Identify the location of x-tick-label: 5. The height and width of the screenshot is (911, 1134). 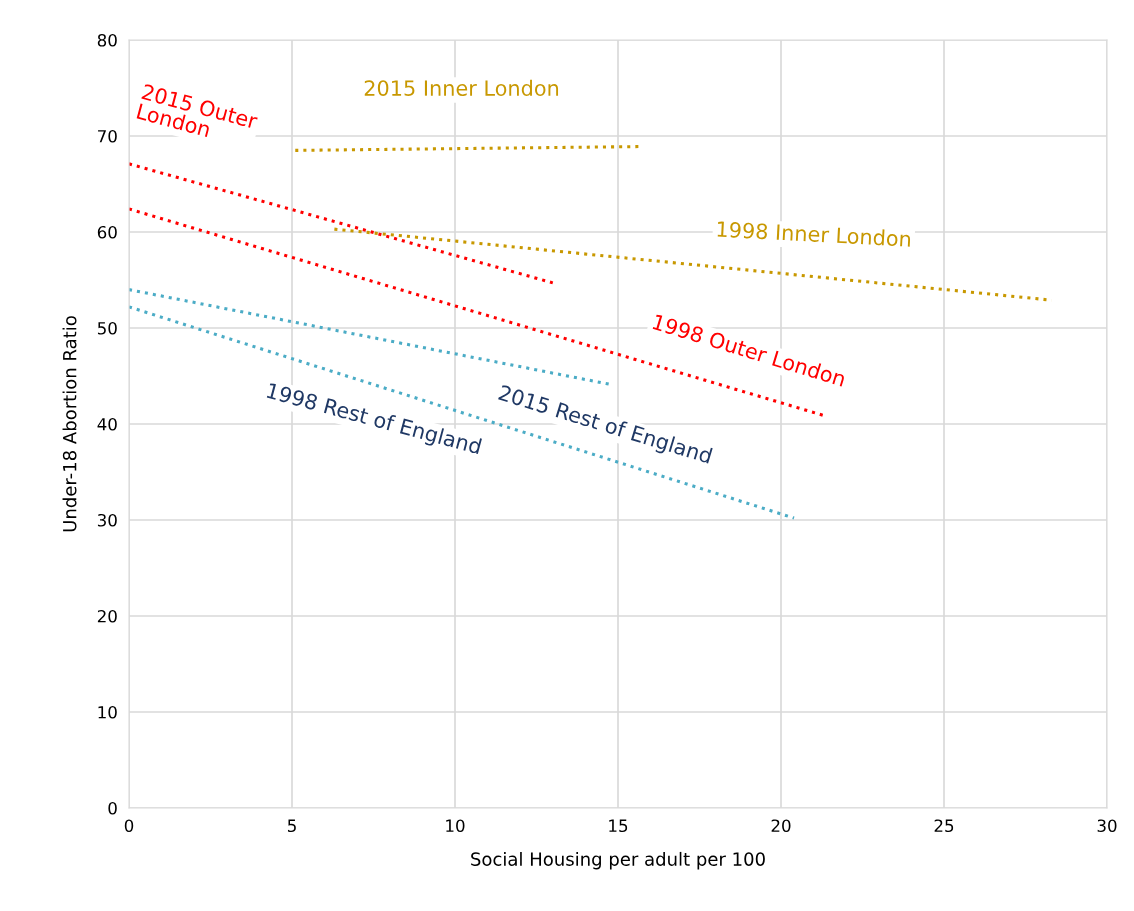
(291, 826).